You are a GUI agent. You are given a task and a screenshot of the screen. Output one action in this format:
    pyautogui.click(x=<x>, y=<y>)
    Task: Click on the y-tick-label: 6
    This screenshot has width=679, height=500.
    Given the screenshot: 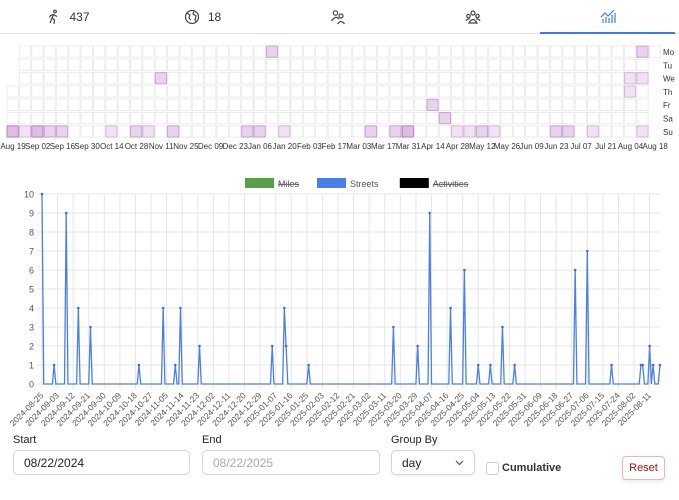 What is the action you would take?
    pyautogui.click(x=31, y=271)
    